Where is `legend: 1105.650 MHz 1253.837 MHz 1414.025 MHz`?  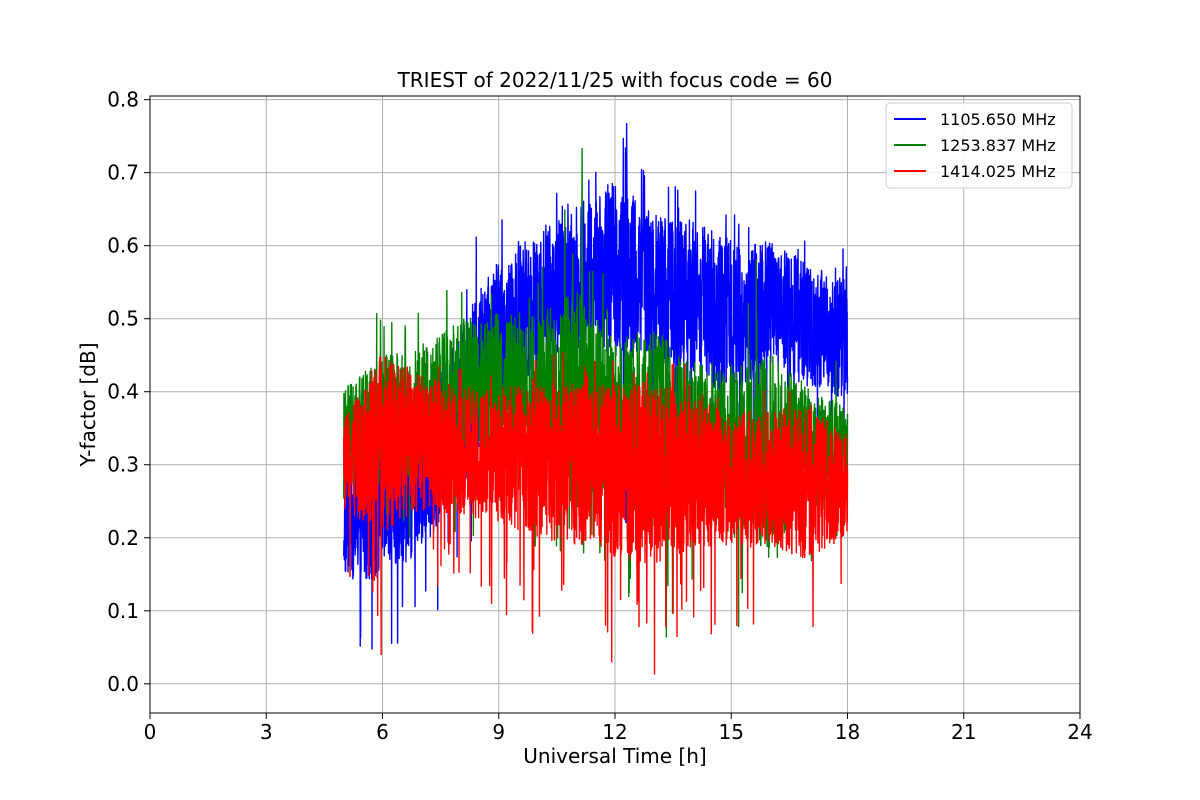 legend: 1105.650 MHz 1253.837 MHz 1414.025 MHz is located at coordinates (979, 145).